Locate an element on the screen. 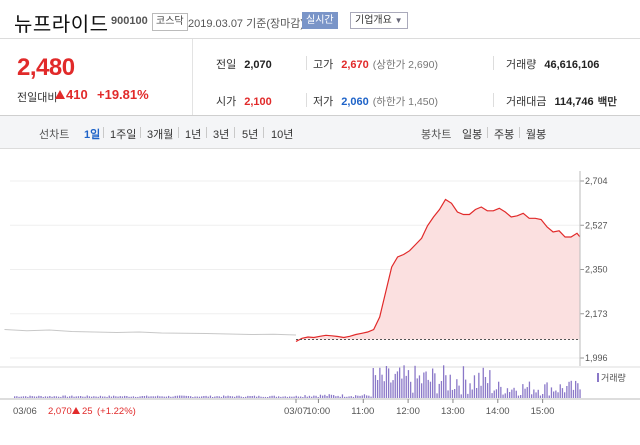 The width and height of the screenshot is (640, 445). company-overview-dropdown: 기업개요 ▼ is located at coordinates (379, 20).